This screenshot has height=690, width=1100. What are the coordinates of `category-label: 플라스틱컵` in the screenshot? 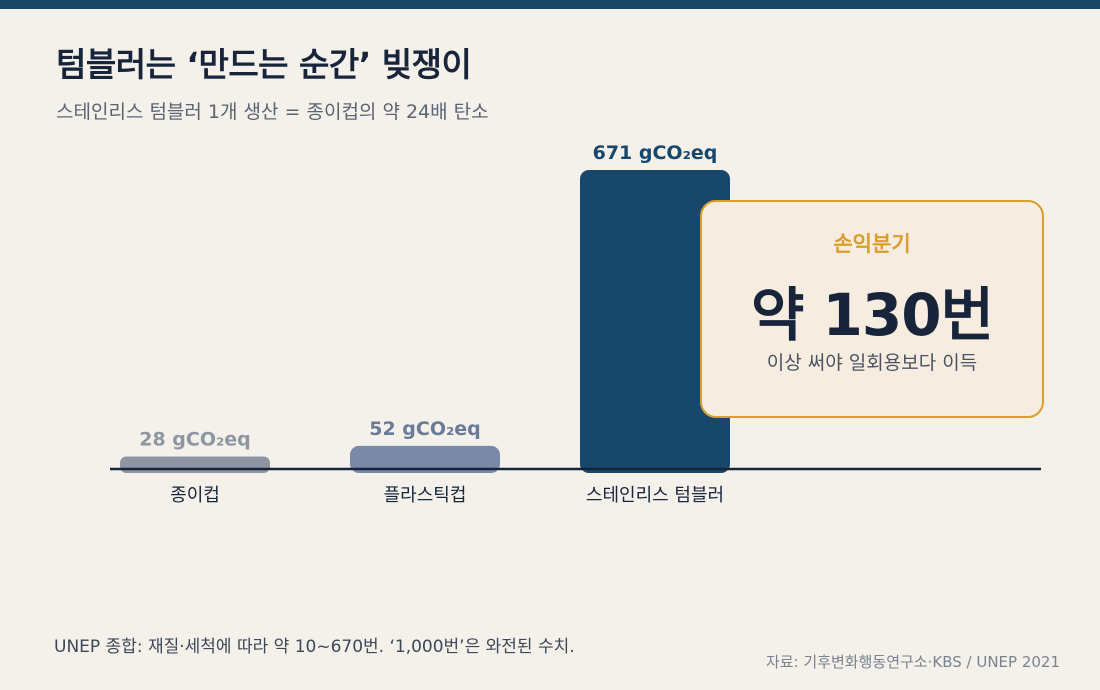 It's located at (425, 495).